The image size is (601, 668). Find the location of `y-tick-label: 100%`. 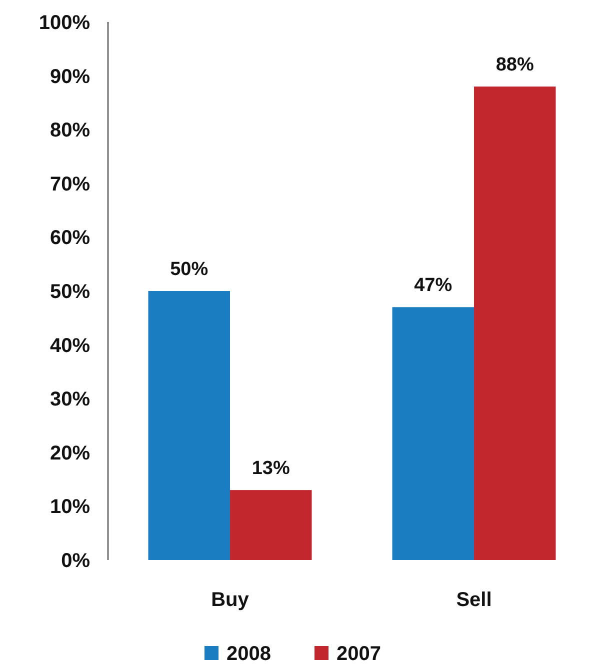

y-tick-label: 100% is located at coordinates (64, 23).